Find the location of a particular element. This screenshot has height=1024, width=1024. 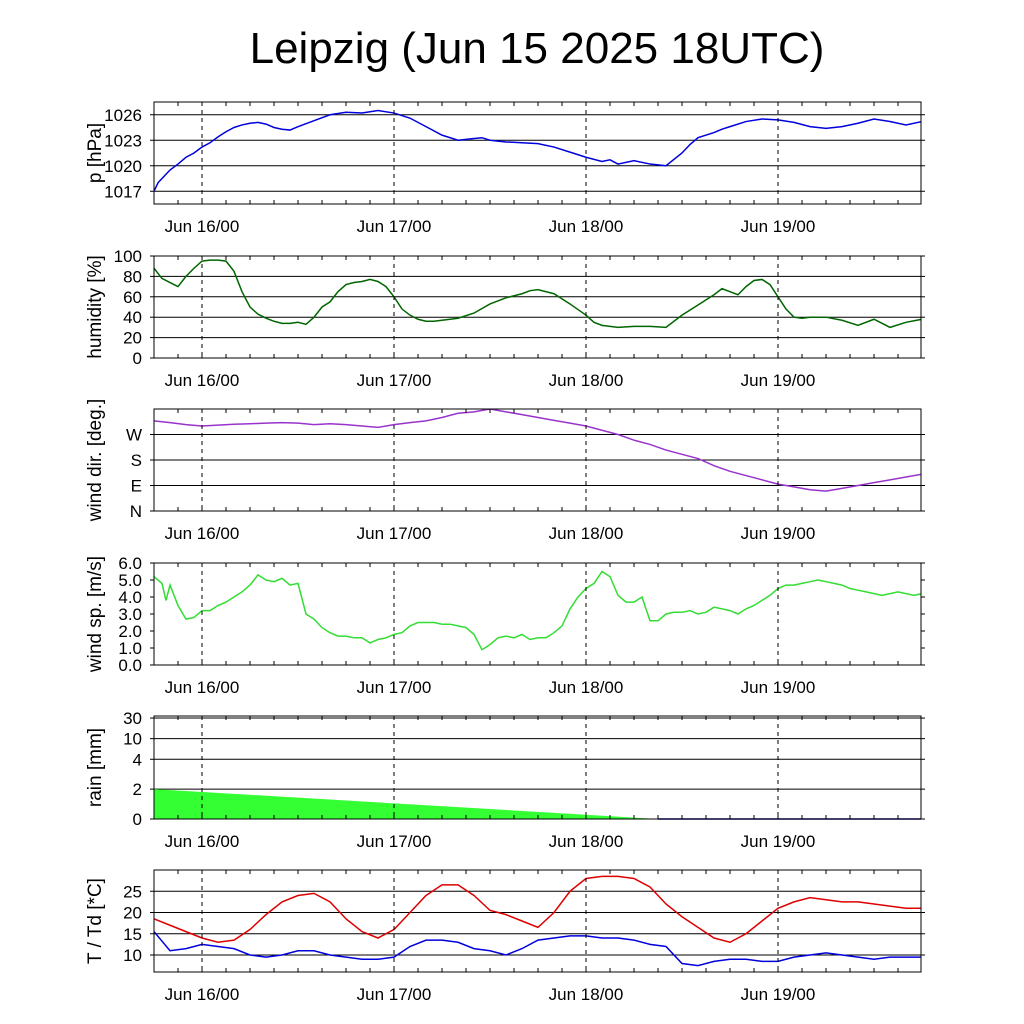

y-tick-label: 1017 is located at coordinates (123, 191).